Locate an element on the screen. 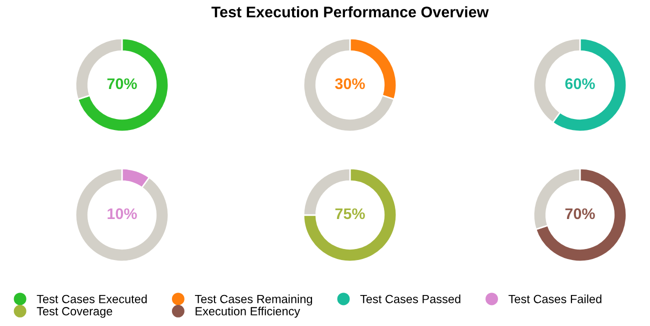 This screenshot has height=326, width=650. data-label: 75% is located at coordinates (350, 214).